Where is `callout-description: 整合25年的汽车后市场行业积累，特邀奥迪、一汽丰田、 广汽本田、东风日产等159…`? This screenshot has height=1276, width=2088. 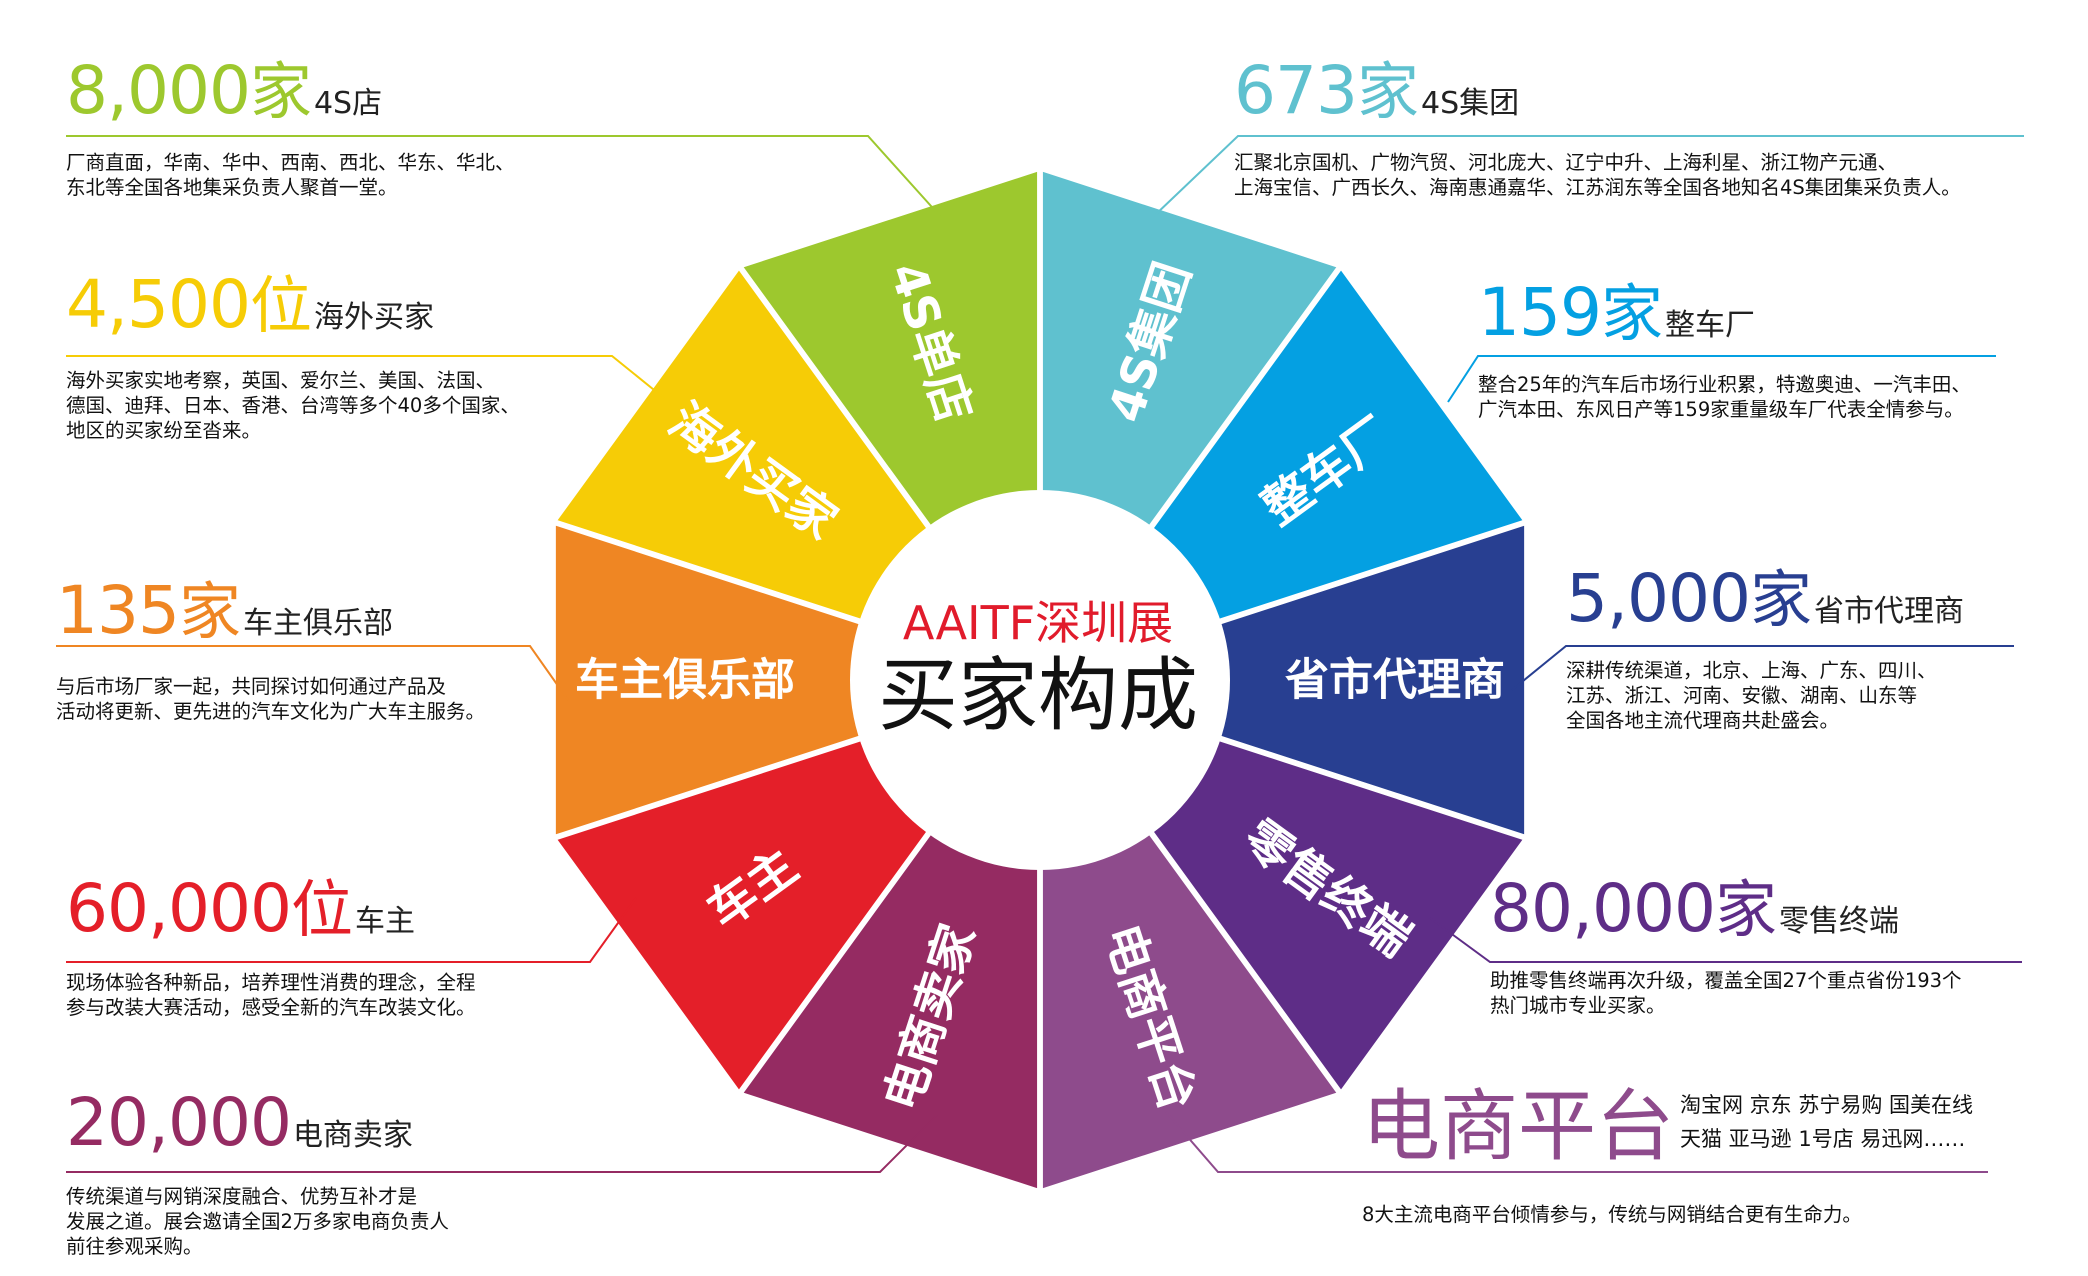 callout-description: 整合25年的汽车后市场行业积累，特邀奥迪、一汽丰田、 广汽本田、东风日产等159… is located at coordinates (1724, 397).